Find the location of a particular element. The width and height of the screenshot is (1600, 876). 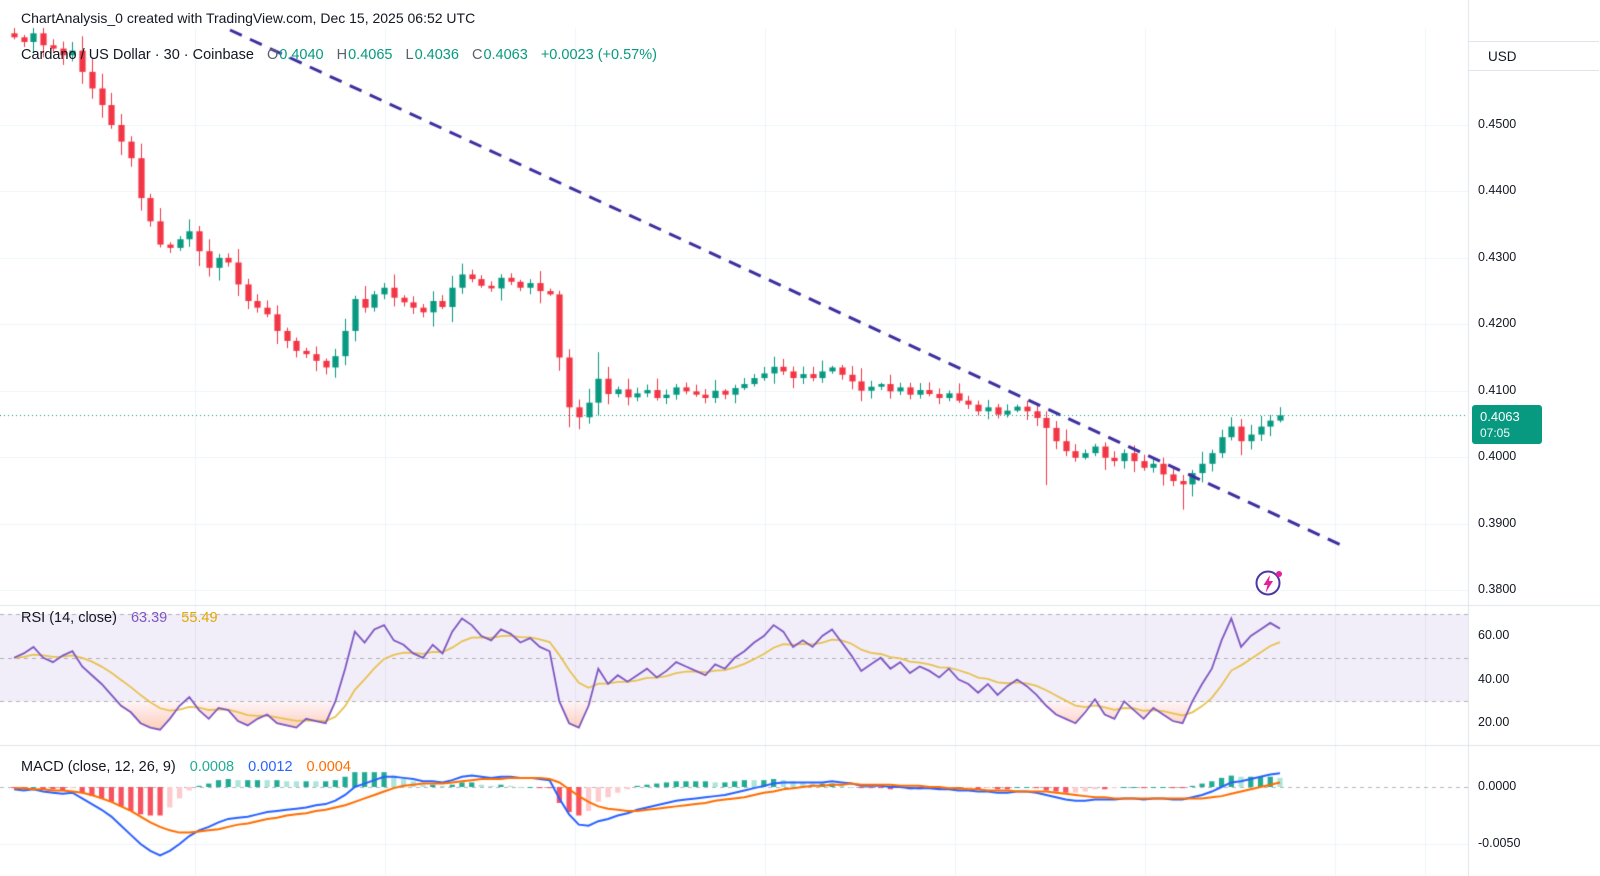

rsi-axis-label: 60.00 is located at coordinates (1494, 635).